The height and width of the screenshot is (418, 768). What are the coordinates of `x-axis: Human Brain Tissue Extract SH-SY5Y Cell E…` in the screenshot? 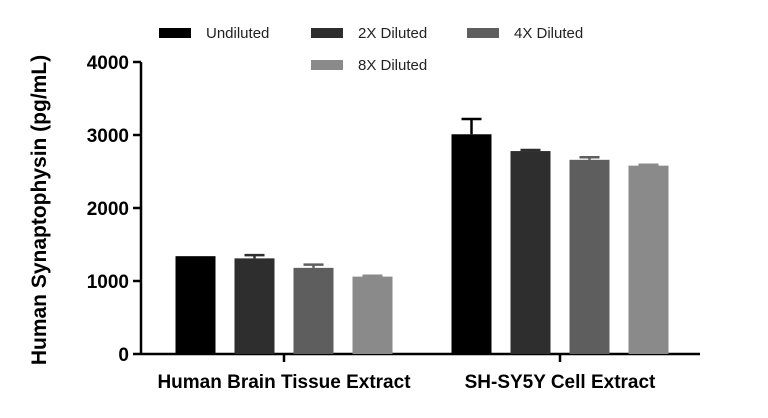 It's located at (420, 372).